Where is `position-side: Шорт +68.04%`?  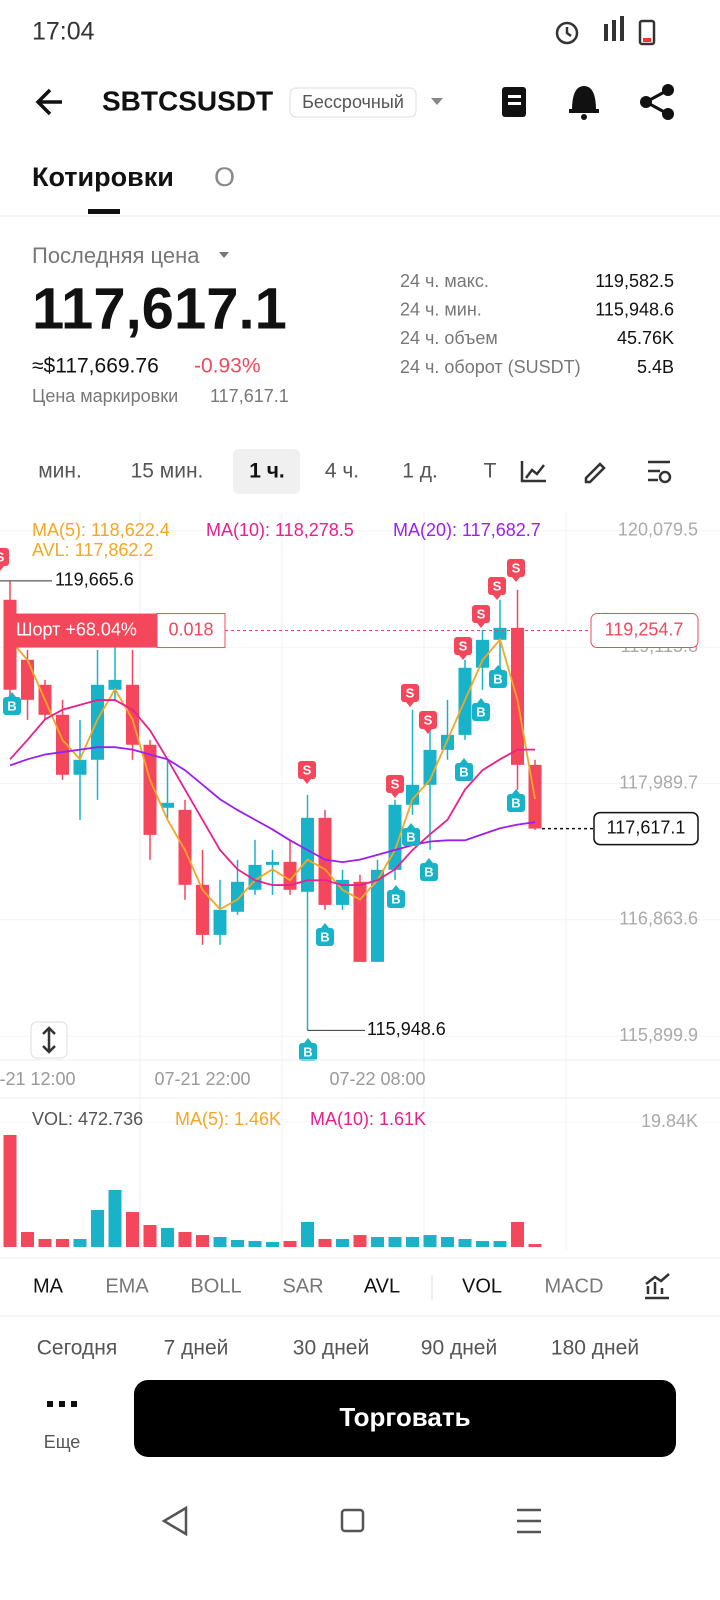 position-side: Шорт +68.04% is located at coordinates (76, 629).